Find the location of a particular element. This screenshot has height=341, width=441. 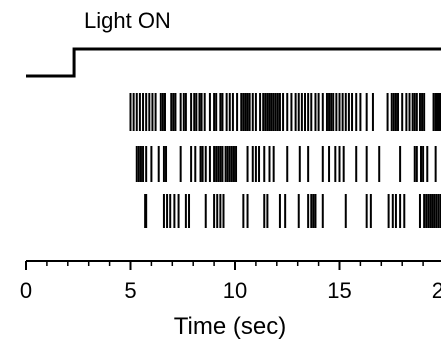

x-tick-label: 15 is located at coordinates (339, 290).